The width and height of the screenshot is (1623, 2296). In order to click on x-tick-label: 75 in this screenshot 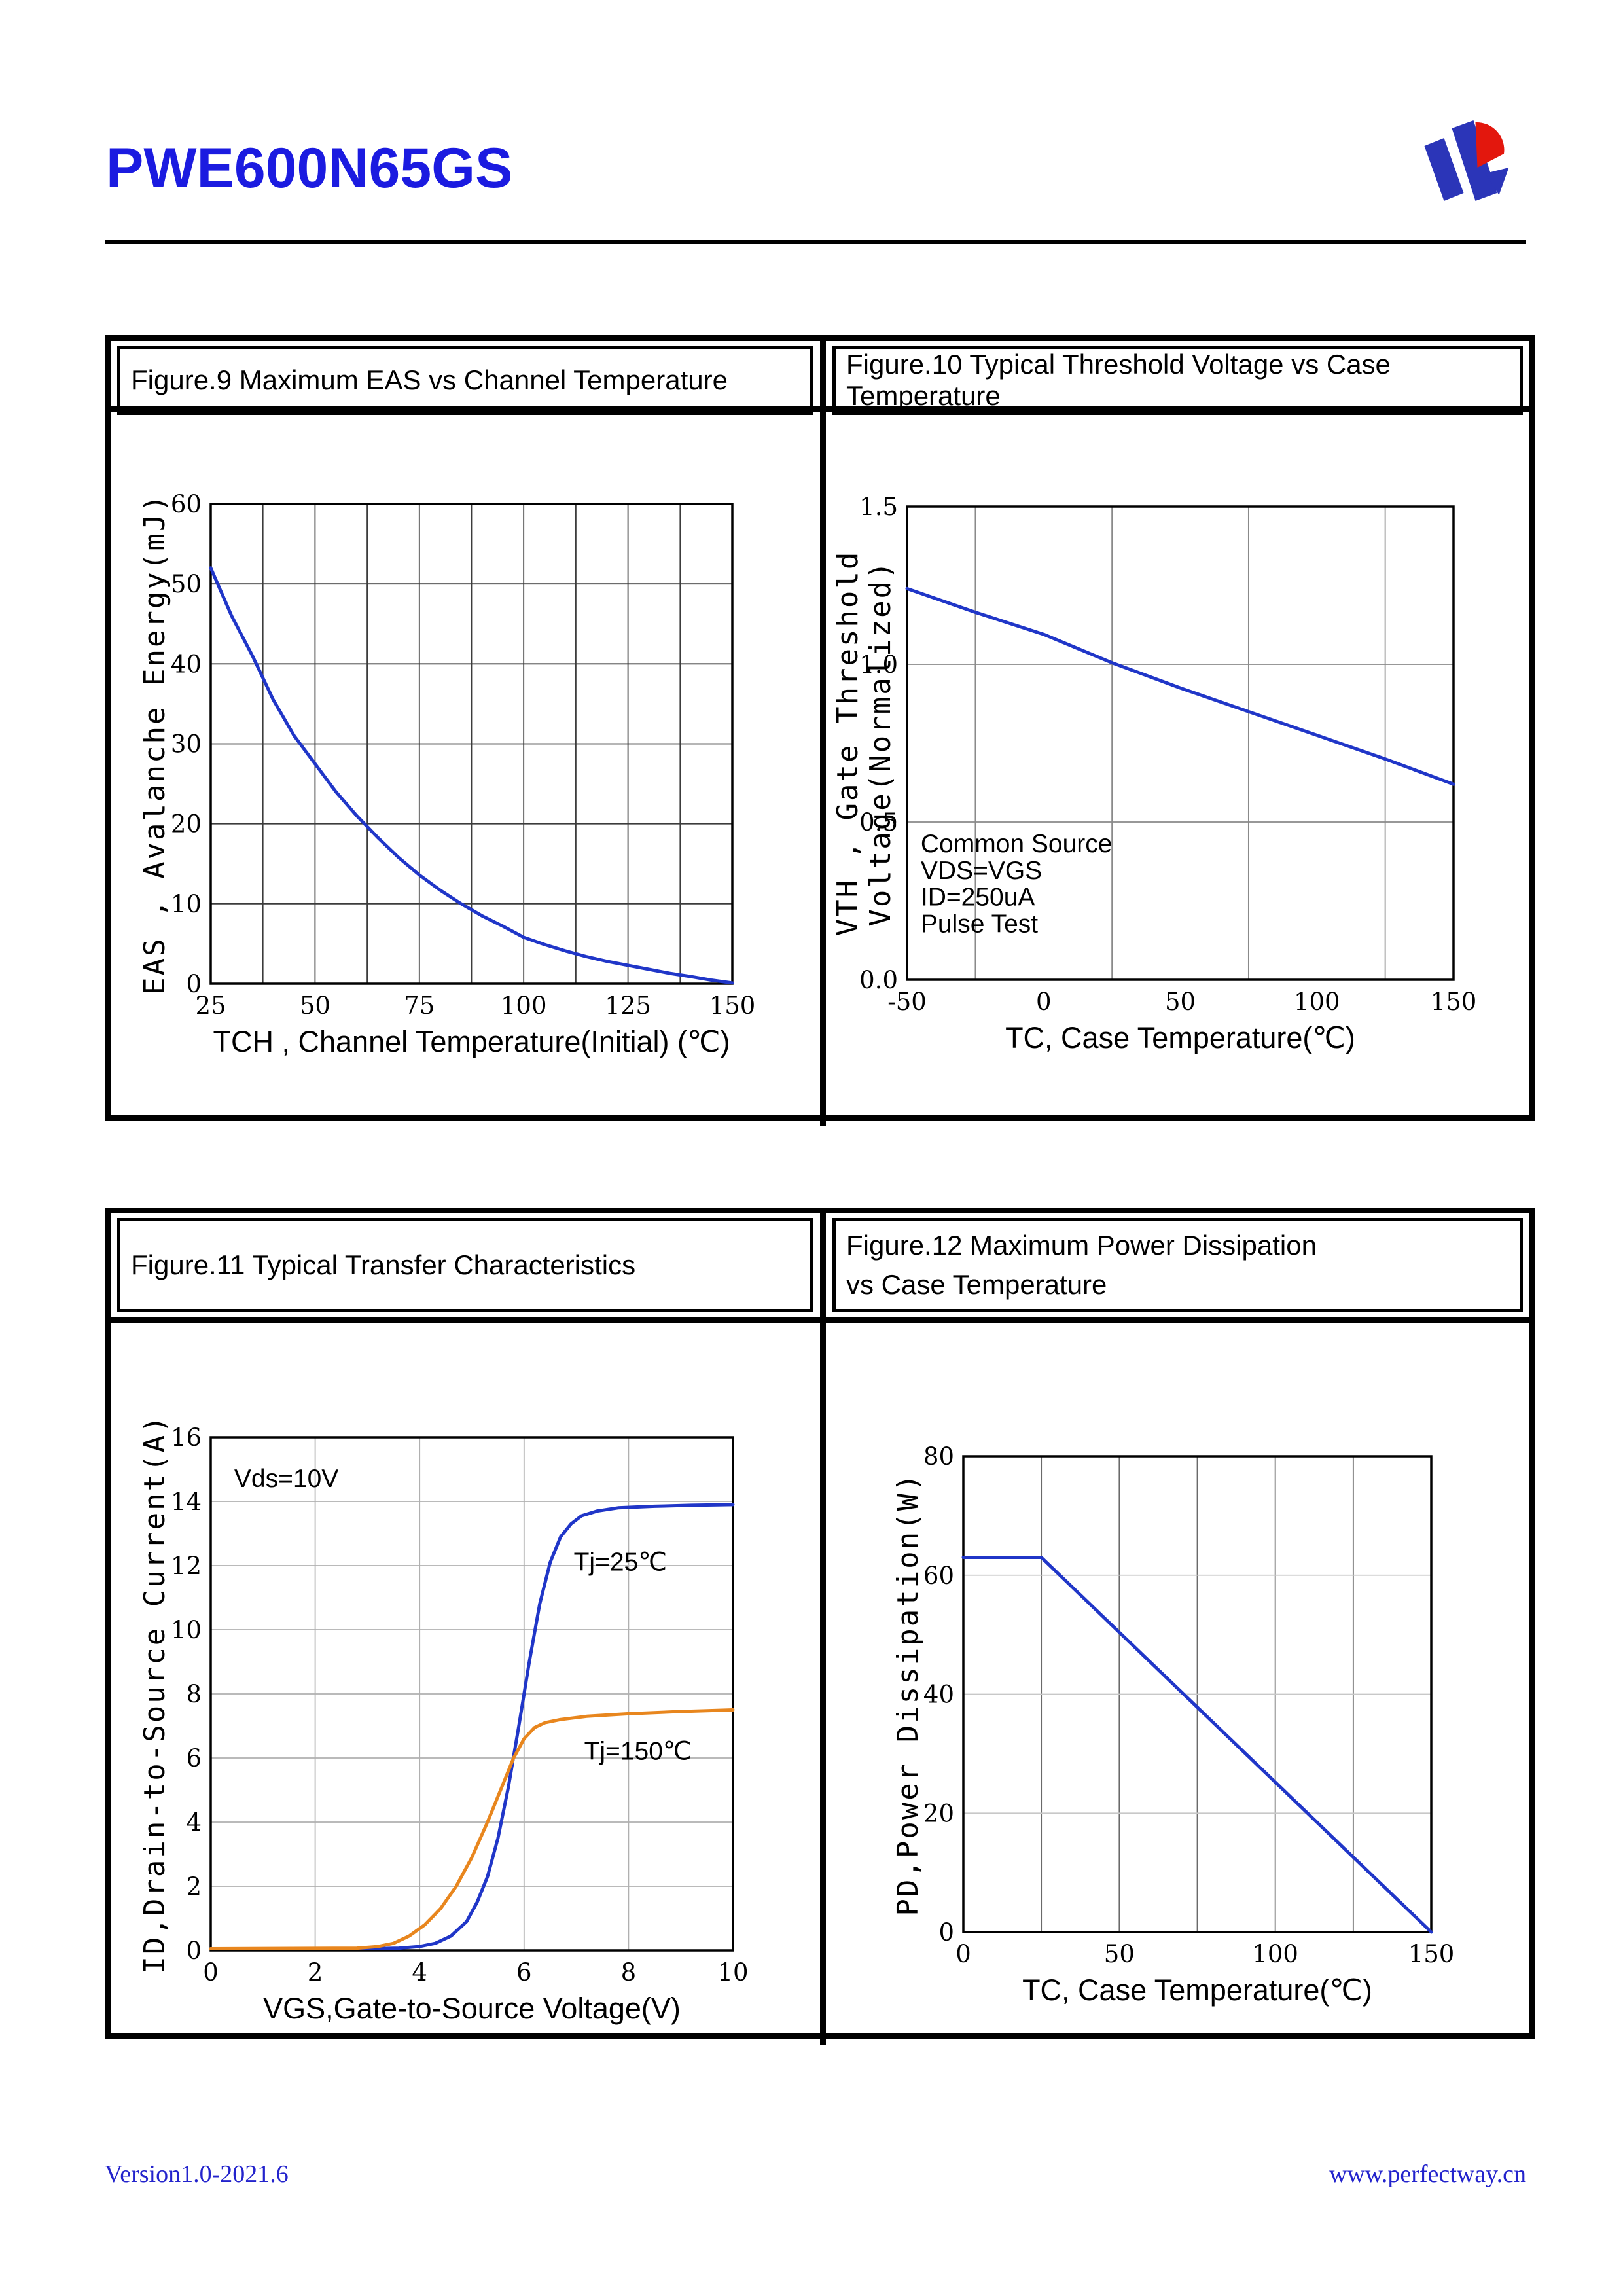, I will do `click(419, 1006)`.